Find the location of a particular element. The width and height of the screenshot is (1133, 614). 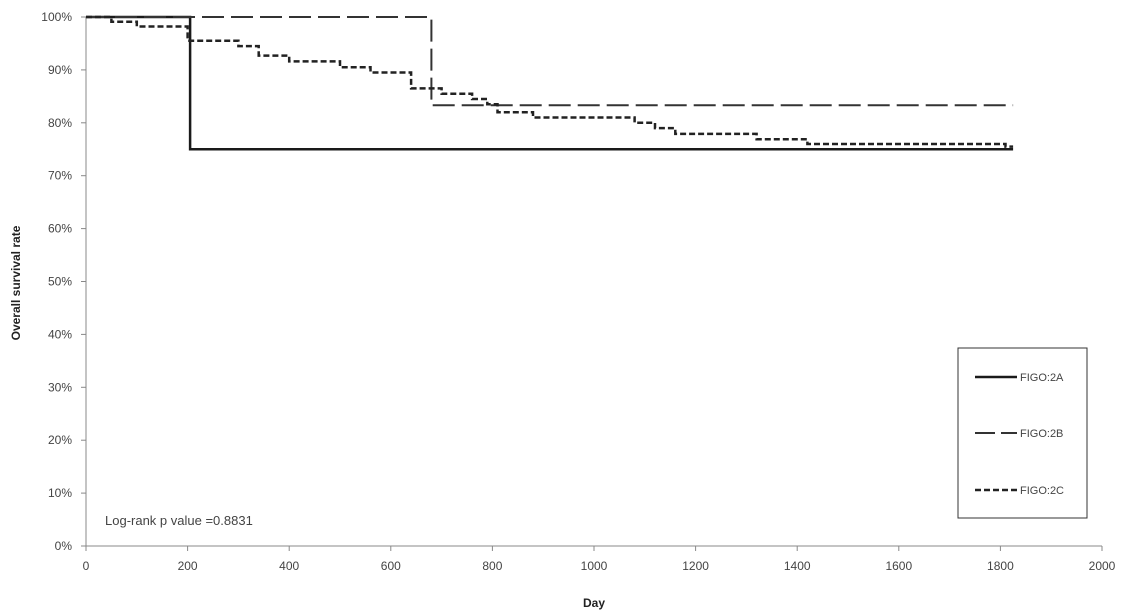

legend-label: FIGO:2C is located at coordinates (1042, 491).